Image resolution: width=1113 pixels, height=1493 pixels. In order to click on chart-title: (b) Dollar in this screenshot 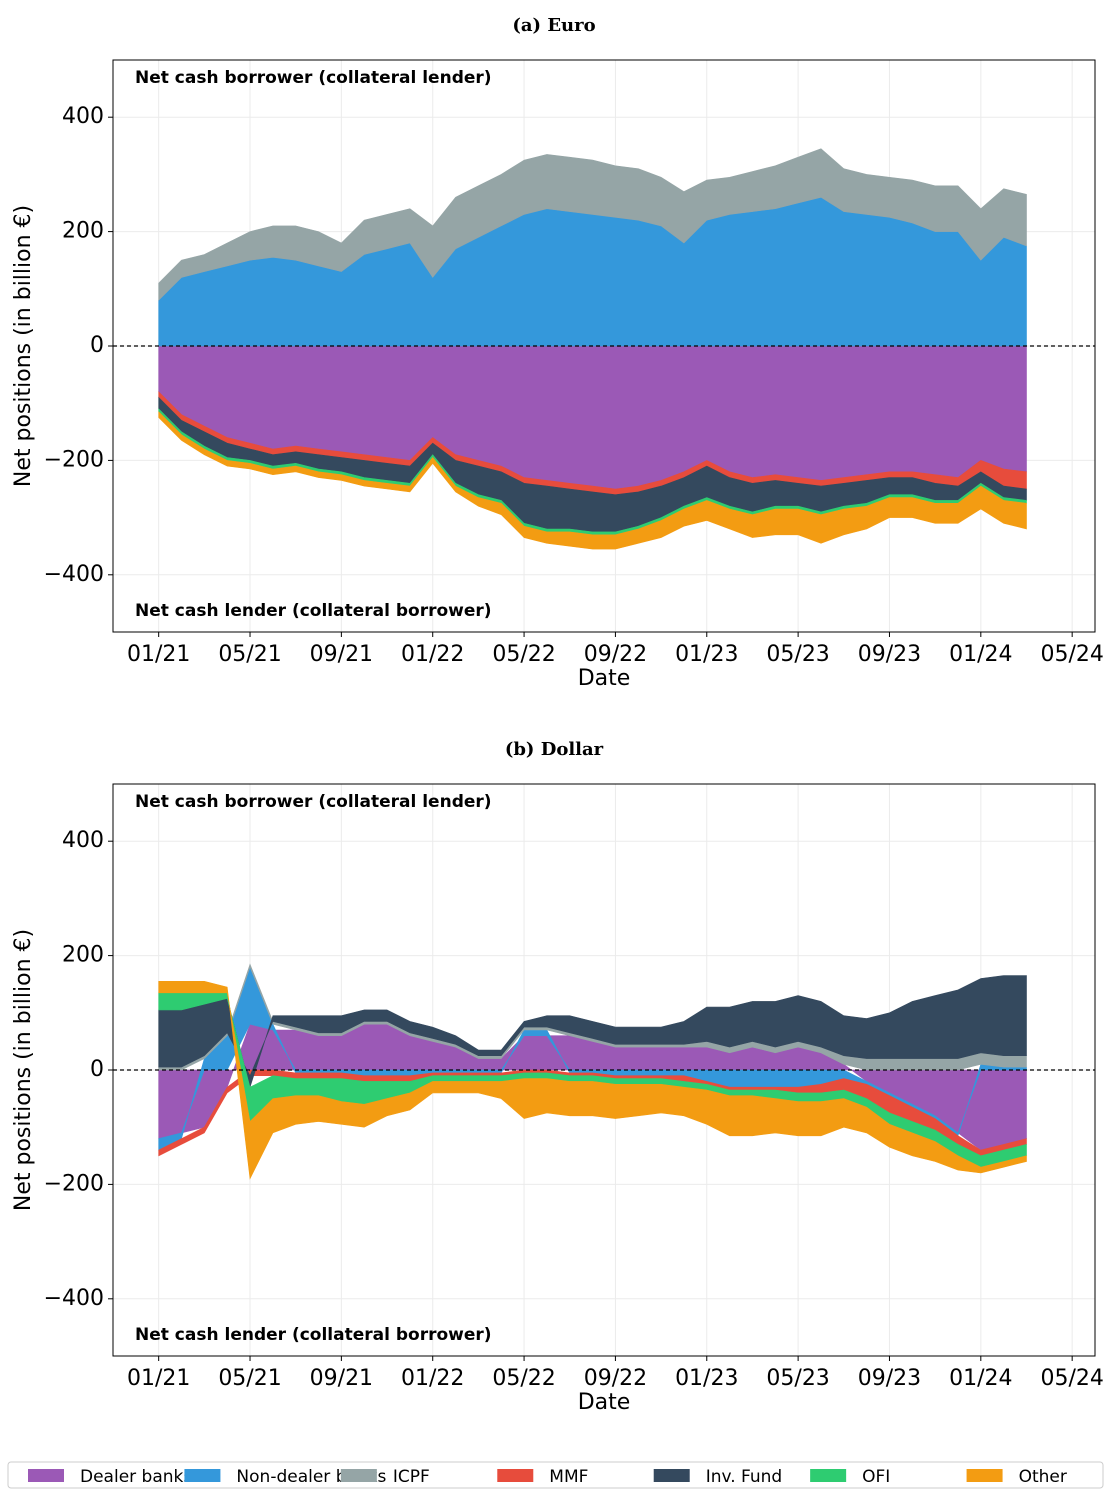, I will do `click(554, 749)`.